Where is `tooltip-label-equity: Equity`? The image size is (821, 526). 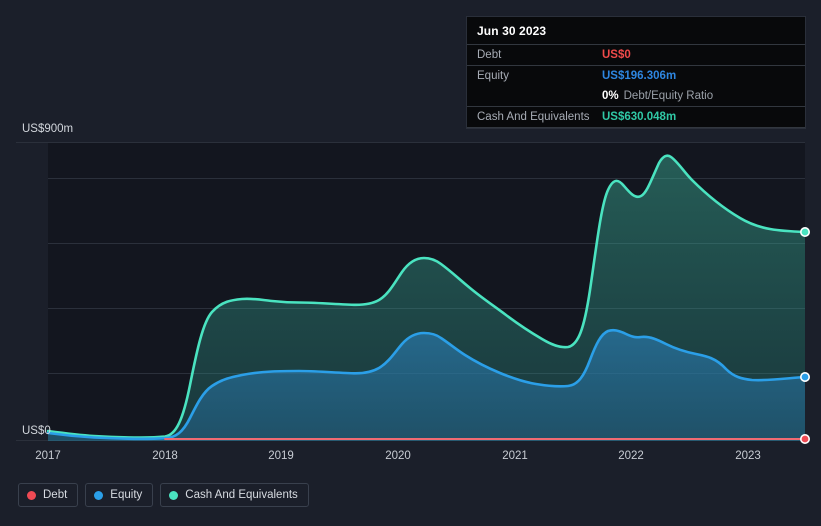 tooltip-label-equity: Equity is located at coordinates (493, 76).